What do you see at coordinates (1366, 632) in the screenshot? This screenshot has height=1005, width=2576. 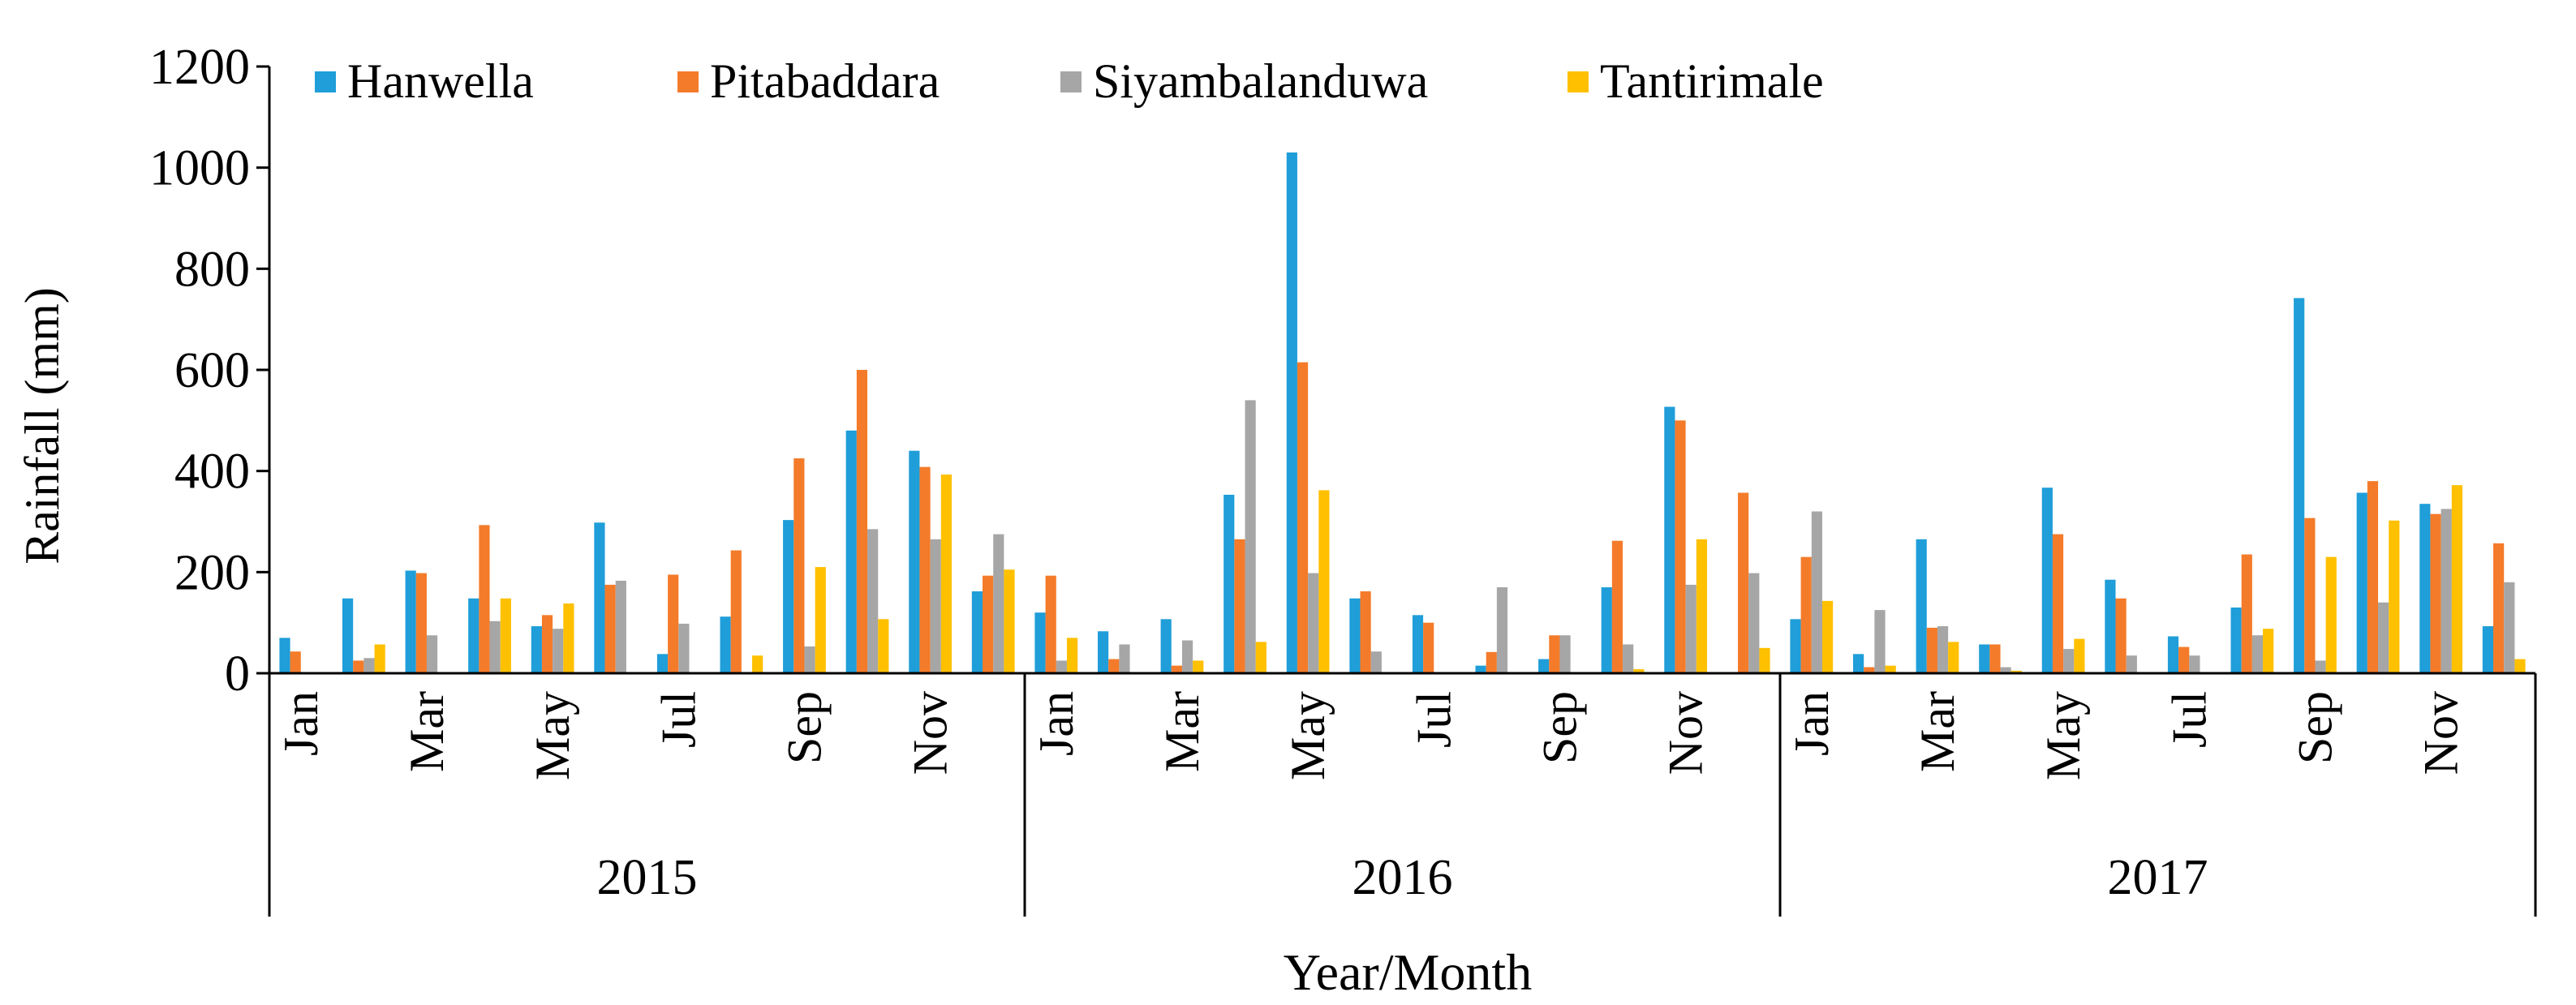 I see `bar-pitabaddara-2016-jun` at bounding box center [1366, 632].